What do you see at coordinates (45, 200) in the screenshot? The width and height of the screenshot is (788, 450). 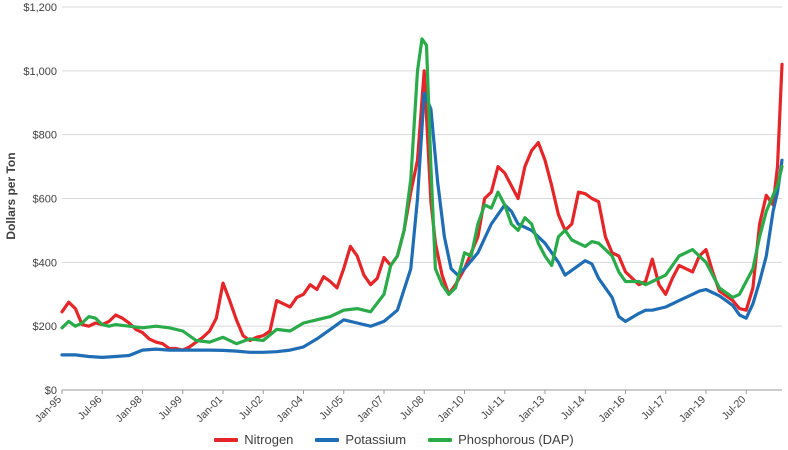 I see `y-tick-label: $600` at bounding box center [45, 200].